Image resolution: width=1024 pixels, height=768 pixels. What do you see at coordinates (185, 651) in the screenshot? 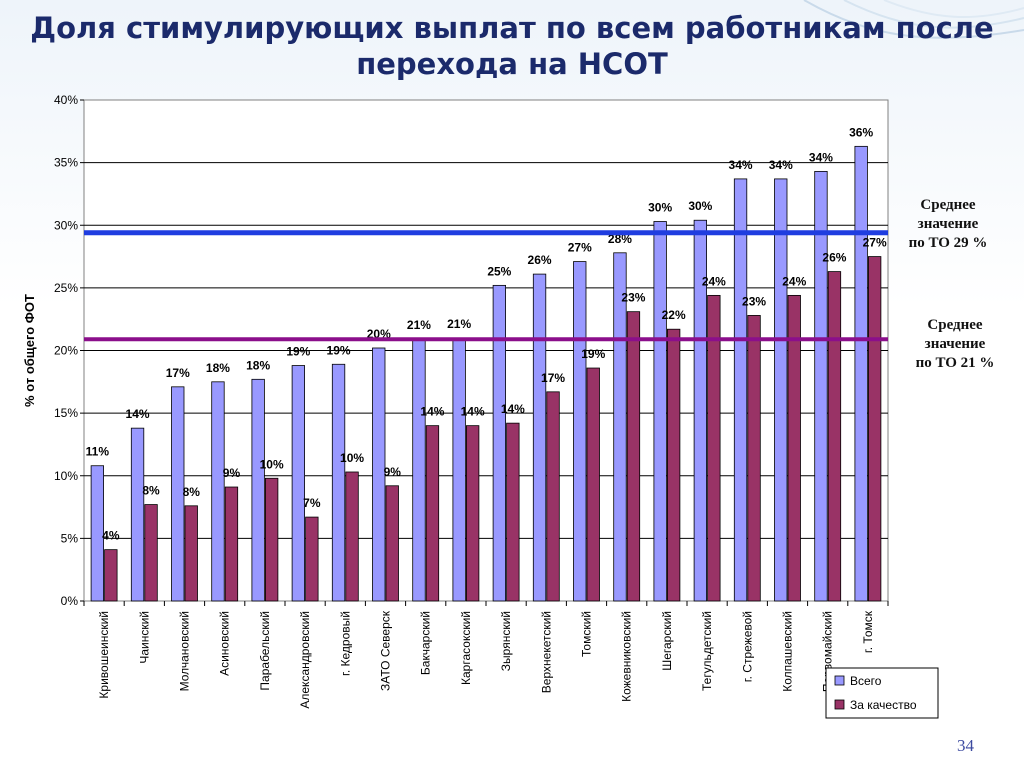
I see `x-category-label: Молчановский` at bounding box center [185, 651].